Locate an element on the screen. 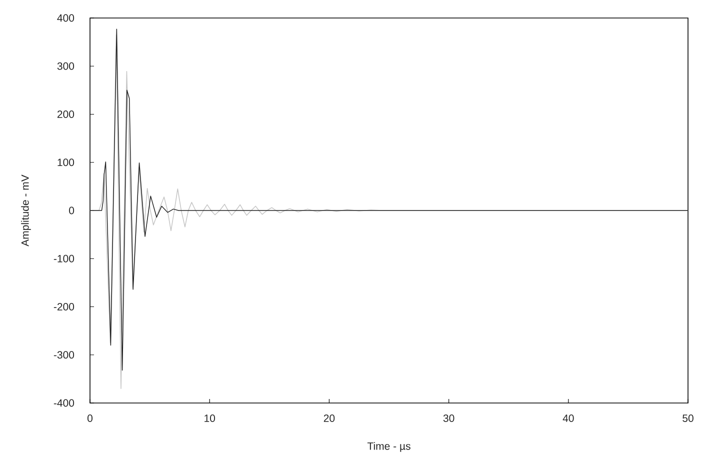 Image resolution: width=717 pixels, height=463 pixels. y-tick-label: 100 is located at coordinates (66, 162).